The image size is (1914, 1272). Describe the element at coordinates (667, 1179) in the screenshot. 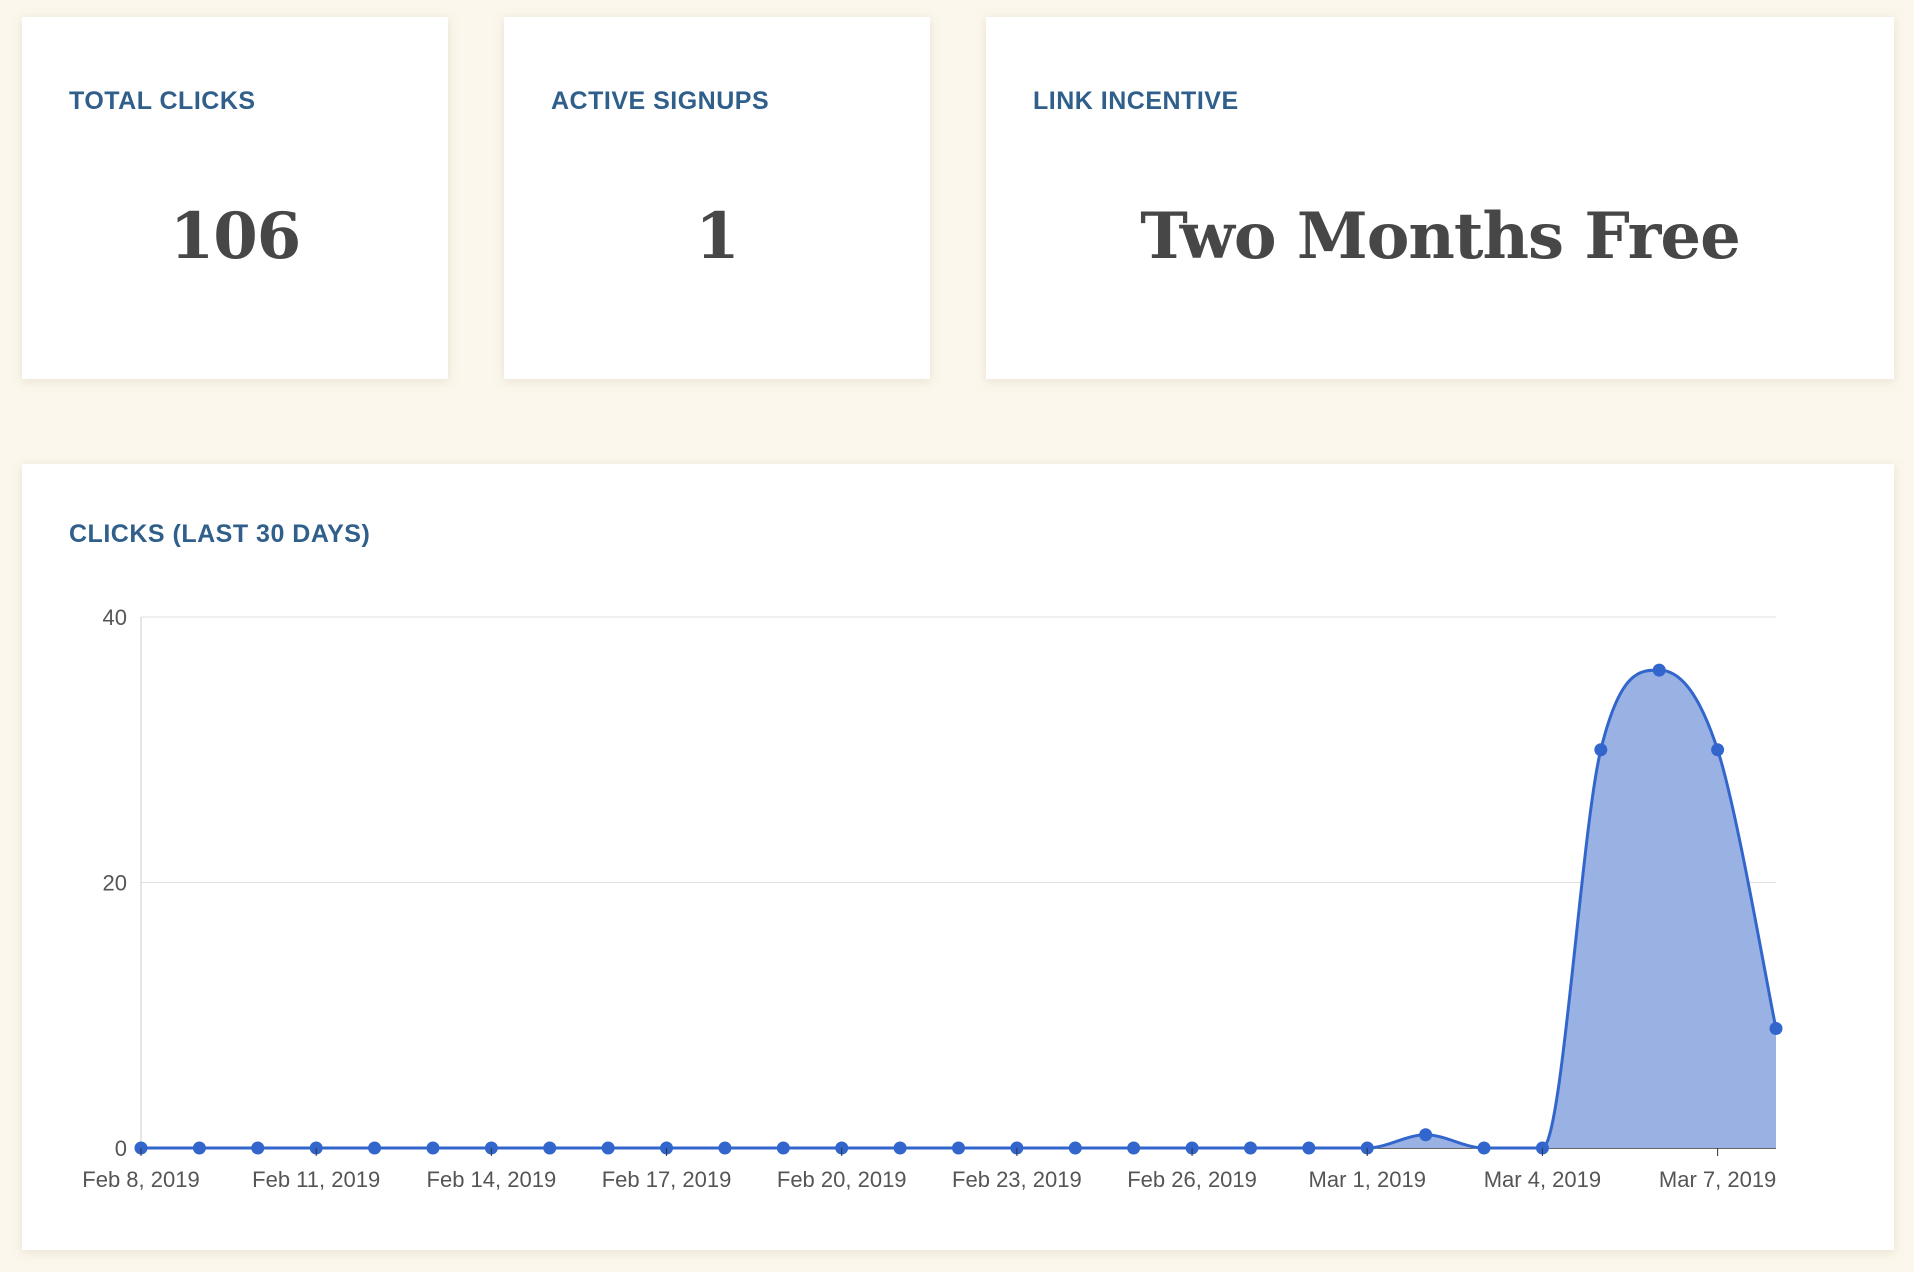

I see `x-tick-label: Feb 17, 2019` at that location.